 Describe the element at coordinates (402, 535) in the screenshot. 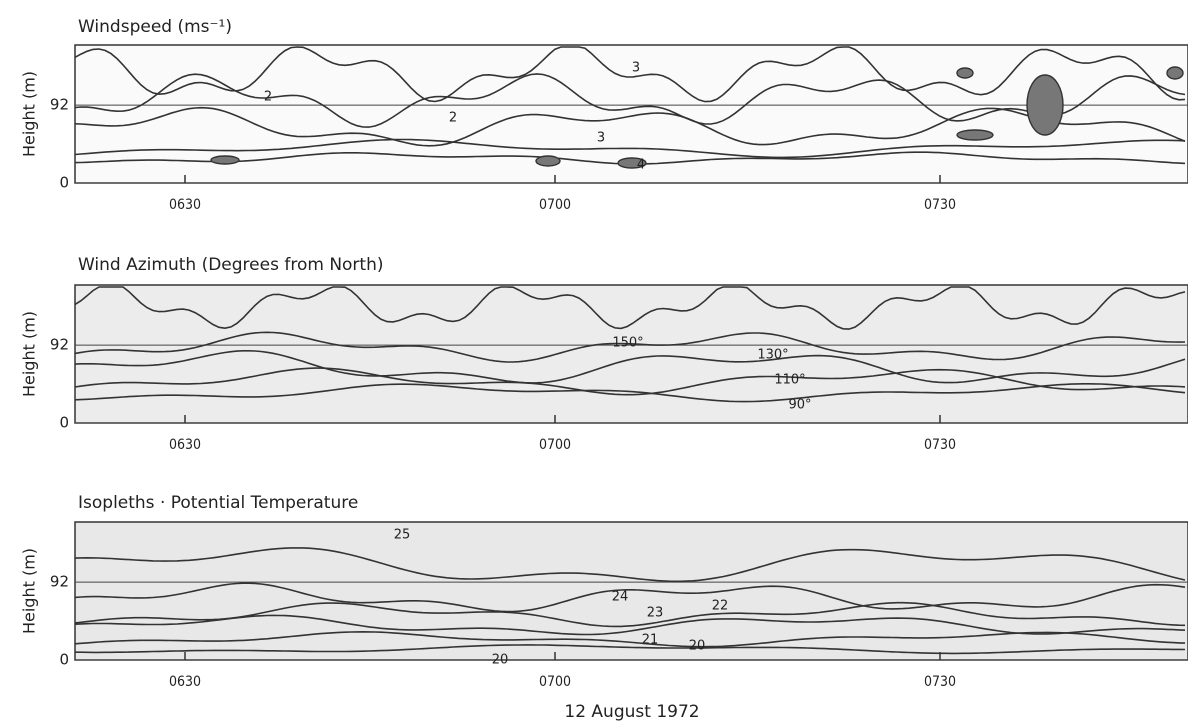

I see `contour-label: 25` at that location.